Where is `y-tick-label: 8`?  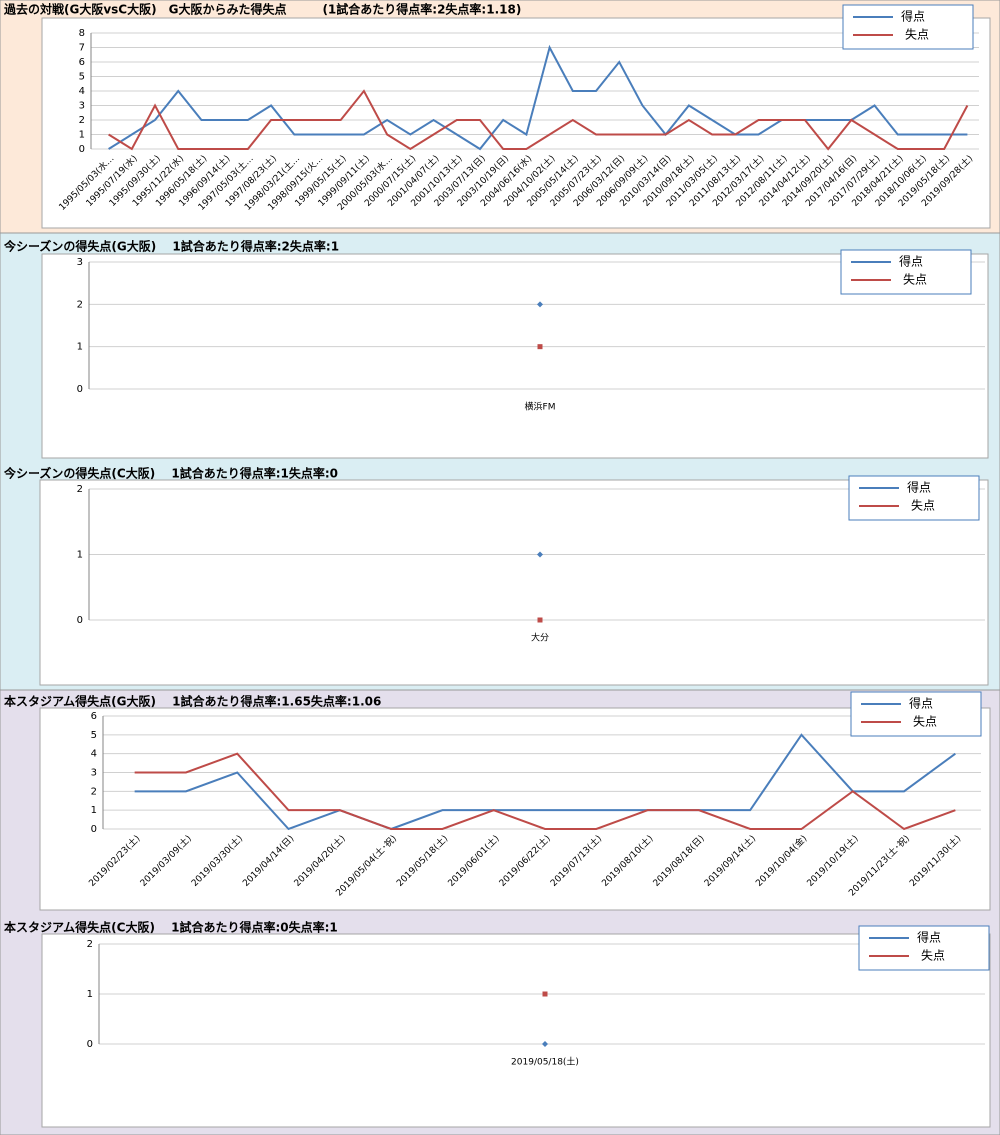
y-tick-label: 8 is located at coordinates (82, 33).